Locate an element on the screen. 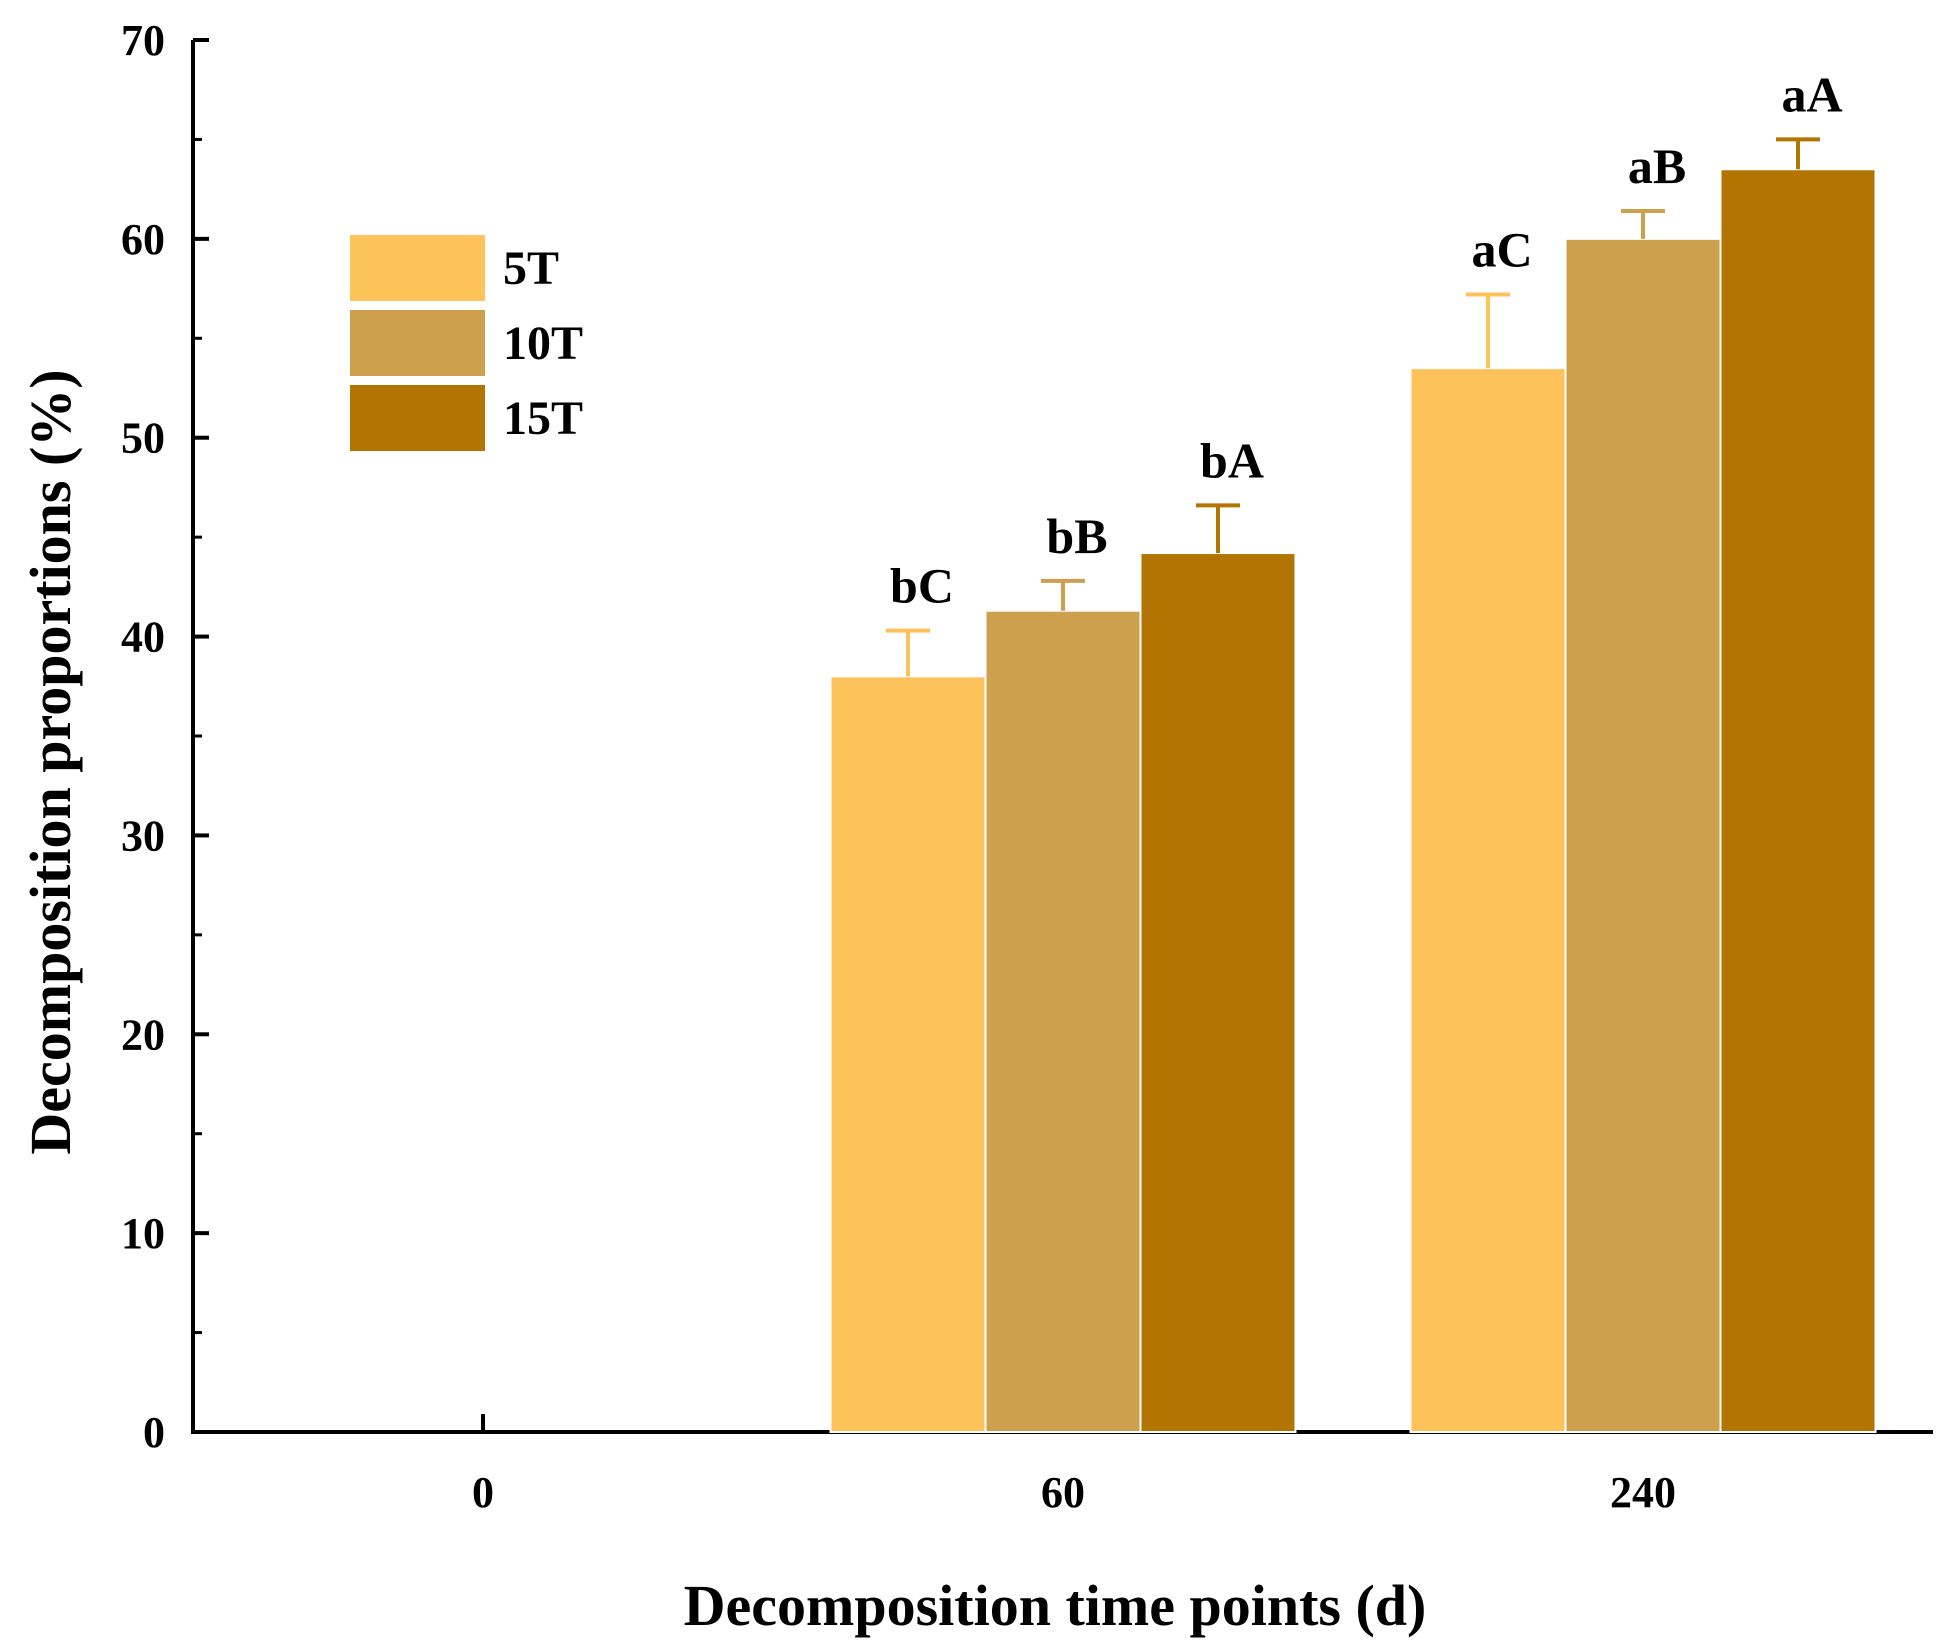  significance-label: bB is located at coordinates (1076, 536).